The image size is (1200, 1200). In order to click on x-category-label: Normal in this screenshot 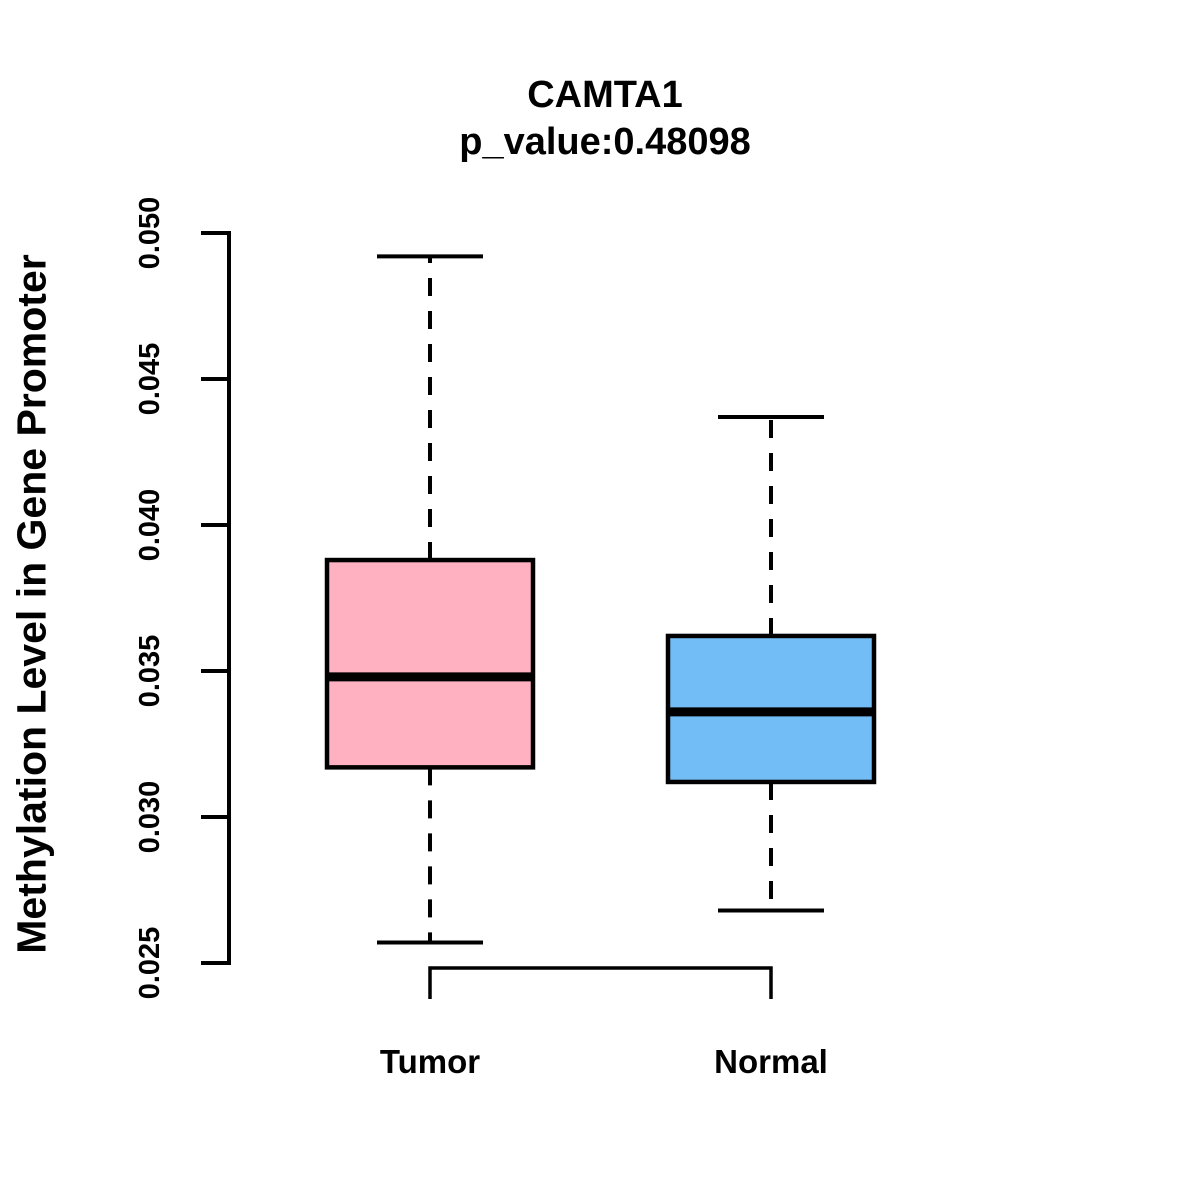, I will do `click(771, 1061)`.